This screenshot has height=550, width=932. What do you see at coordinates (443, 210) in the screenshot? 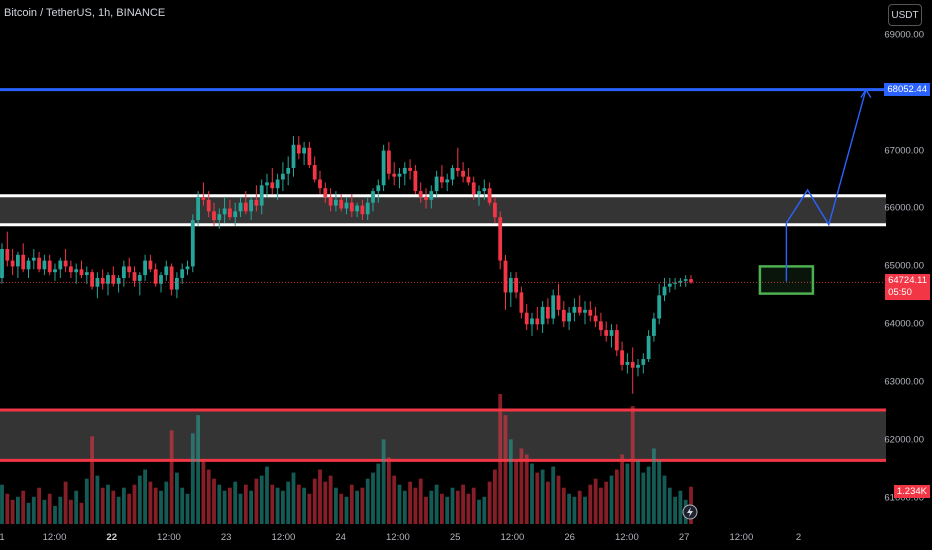
I see `resistance-zone` at bounding box center [443, 210].